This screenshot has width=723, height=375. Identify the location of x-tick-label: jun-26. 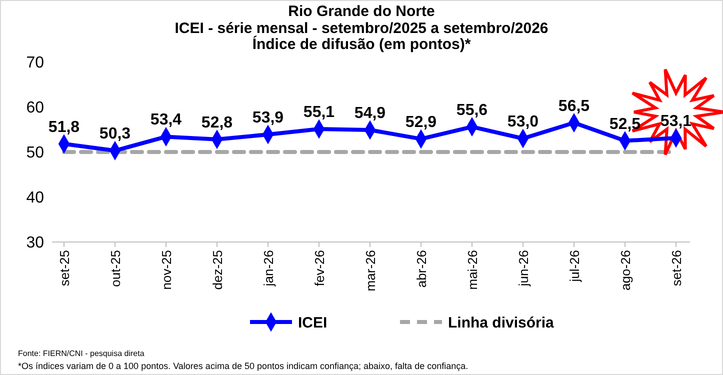
(523, 269).